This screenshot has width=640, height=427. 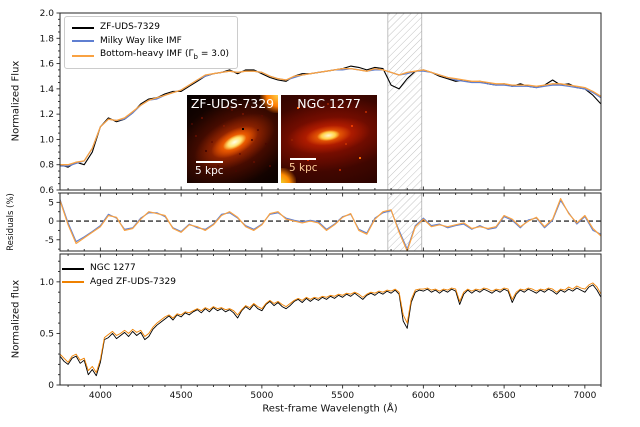 What do you see at coordinates (130, 27) in the screenshot?
I see `legend-label: ZF-UDS-7329` at bounding box center [130, 27].